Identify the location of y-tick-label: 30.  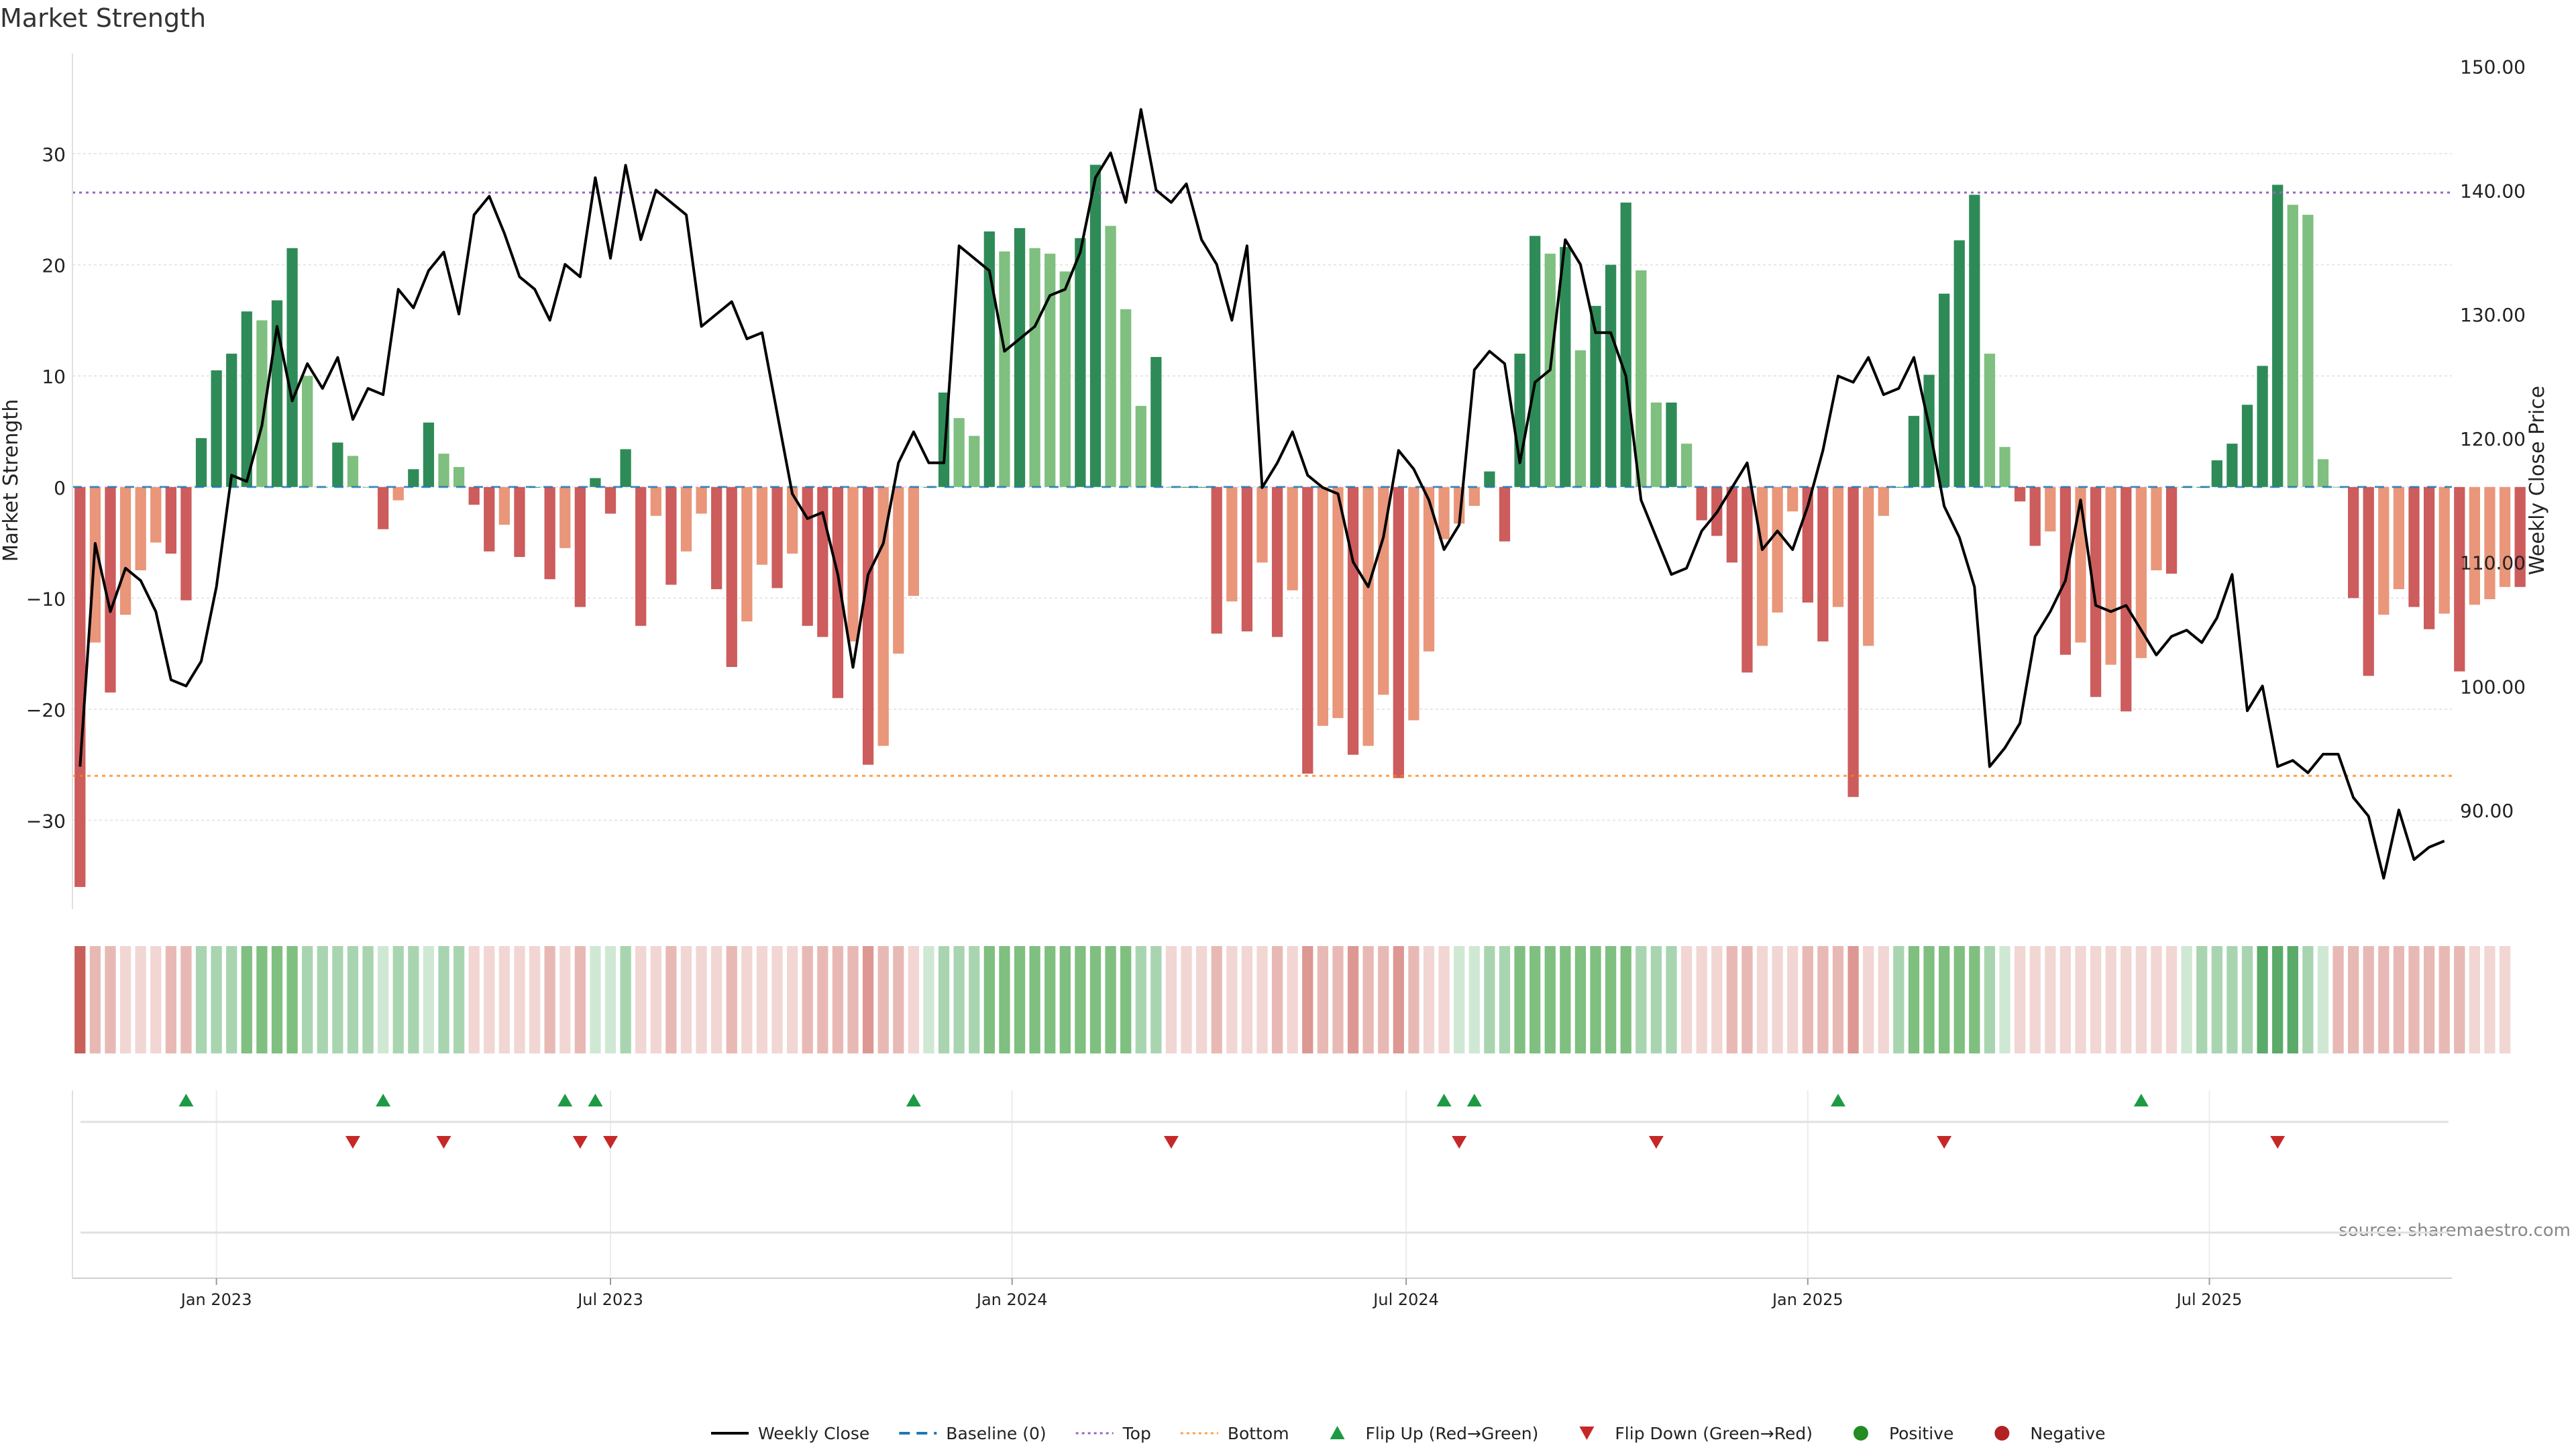
(54, 155).